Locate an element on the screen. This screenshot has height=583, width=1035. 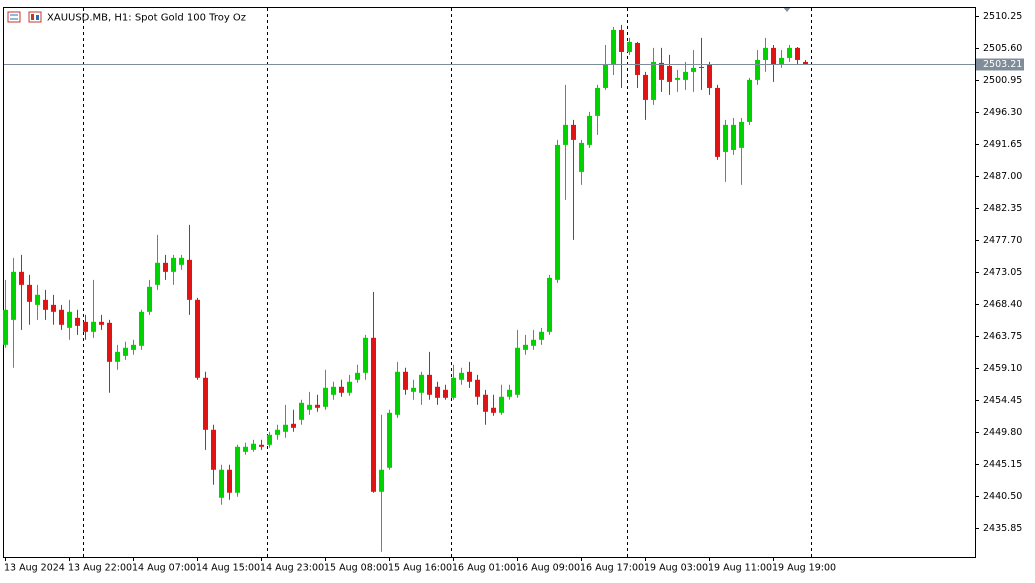
y-tick-label: 2500.95 is located at coordinates (1002, 80).